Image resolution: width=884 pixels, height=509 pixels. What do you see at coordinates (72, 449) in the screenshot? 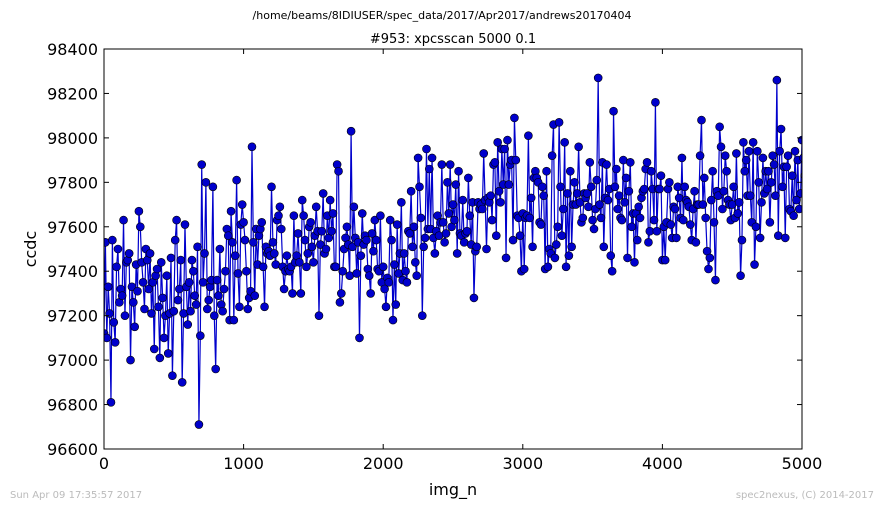
I see `y-tick-label: 96600` at bounding box center [72, 449].